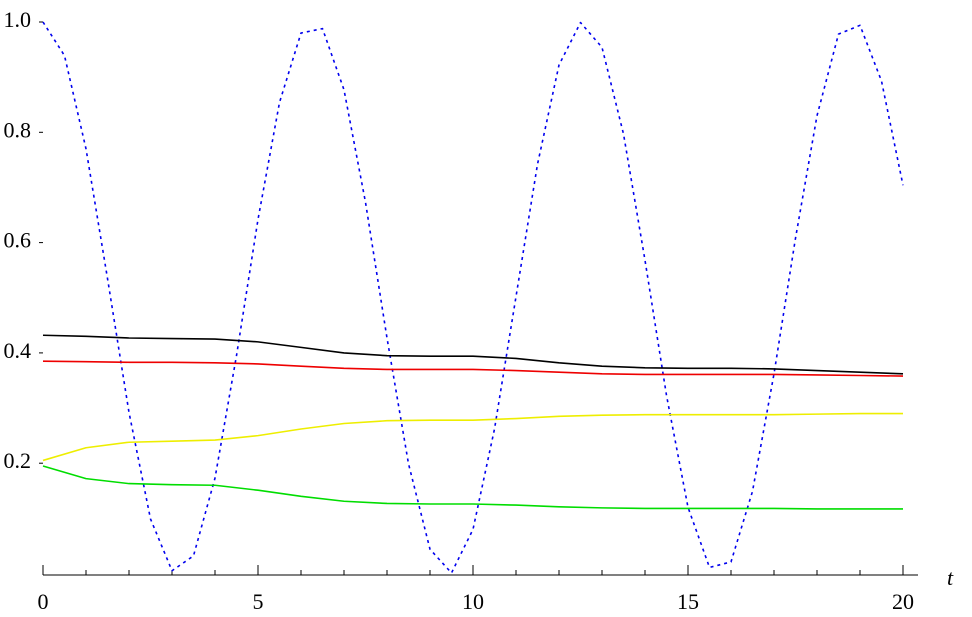 The height and width of the screenshot is (617, 972). I want to click on y-tick-label: 1.0, so click(18, 19).